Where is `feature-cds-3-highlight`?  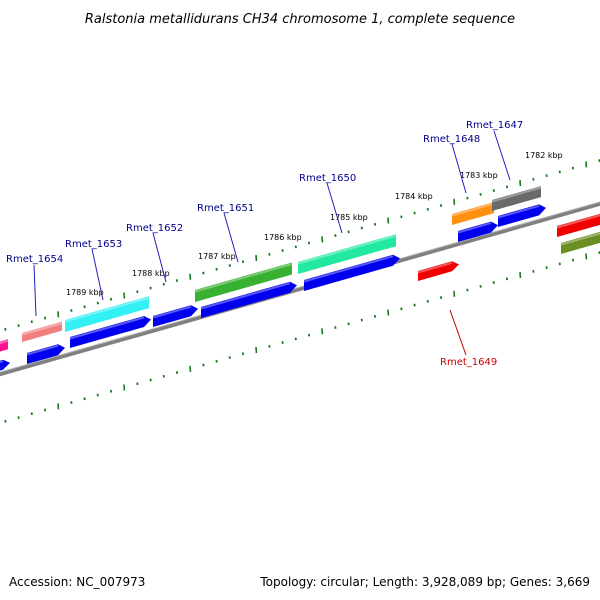
feature-cds-3-highlight is located at coordinates (107, 328).